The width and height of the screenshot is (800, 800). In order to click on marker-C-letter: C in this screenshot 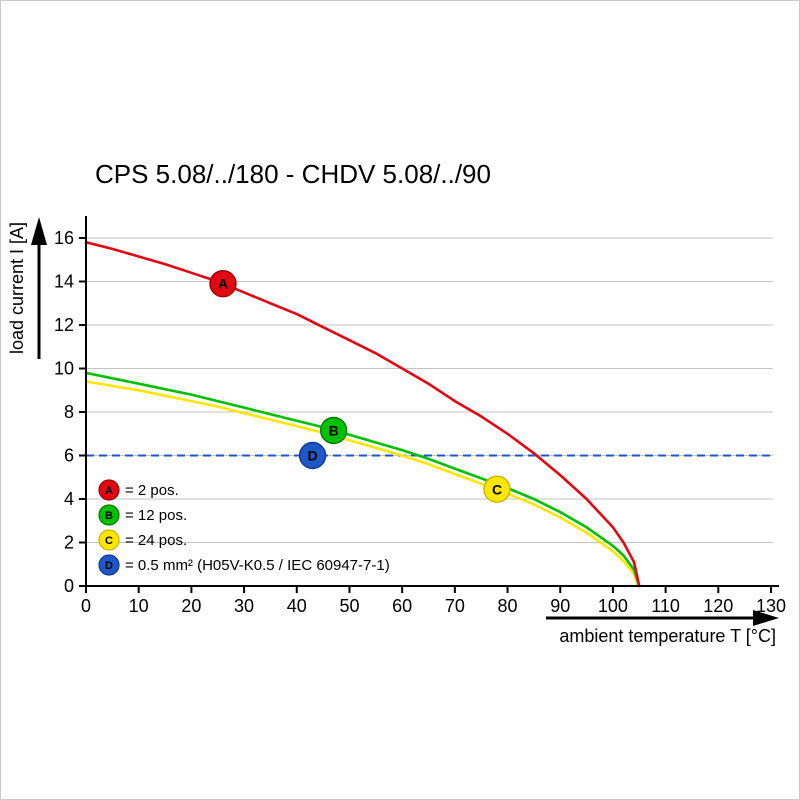, I will do `click(497, 489)`.